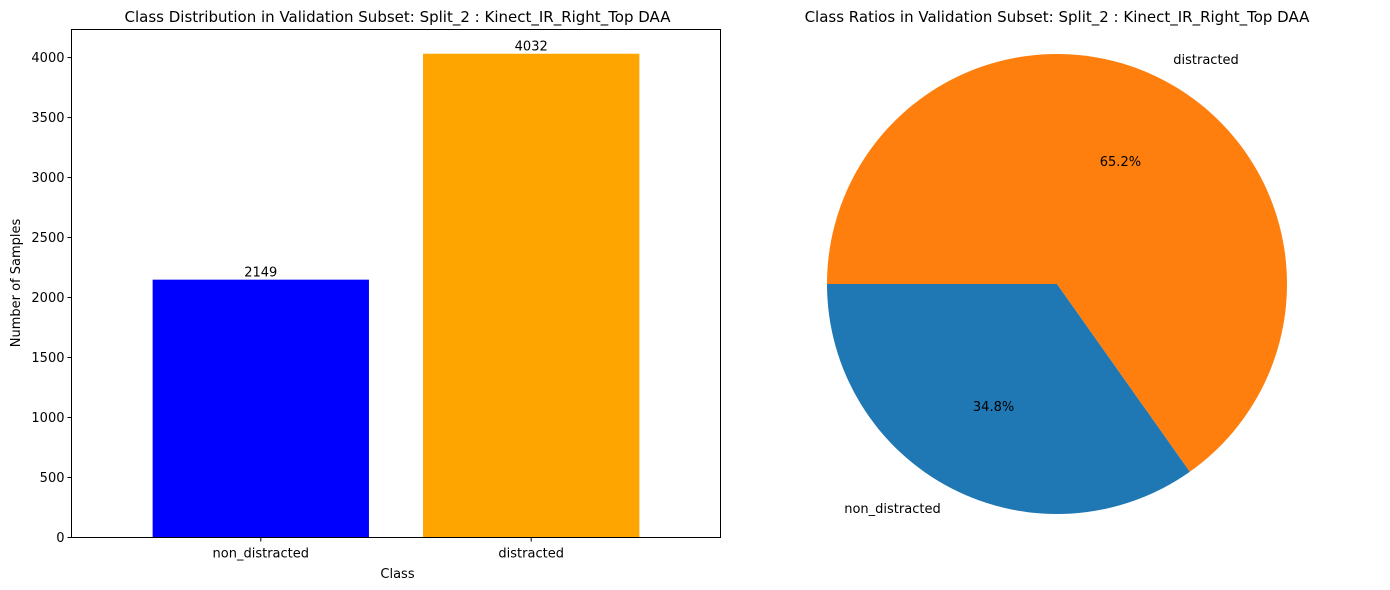 Image resolution: width=1390 pixels, height=590 pixels. I want to click on y-tick-label: 3500, so click(47, 118).